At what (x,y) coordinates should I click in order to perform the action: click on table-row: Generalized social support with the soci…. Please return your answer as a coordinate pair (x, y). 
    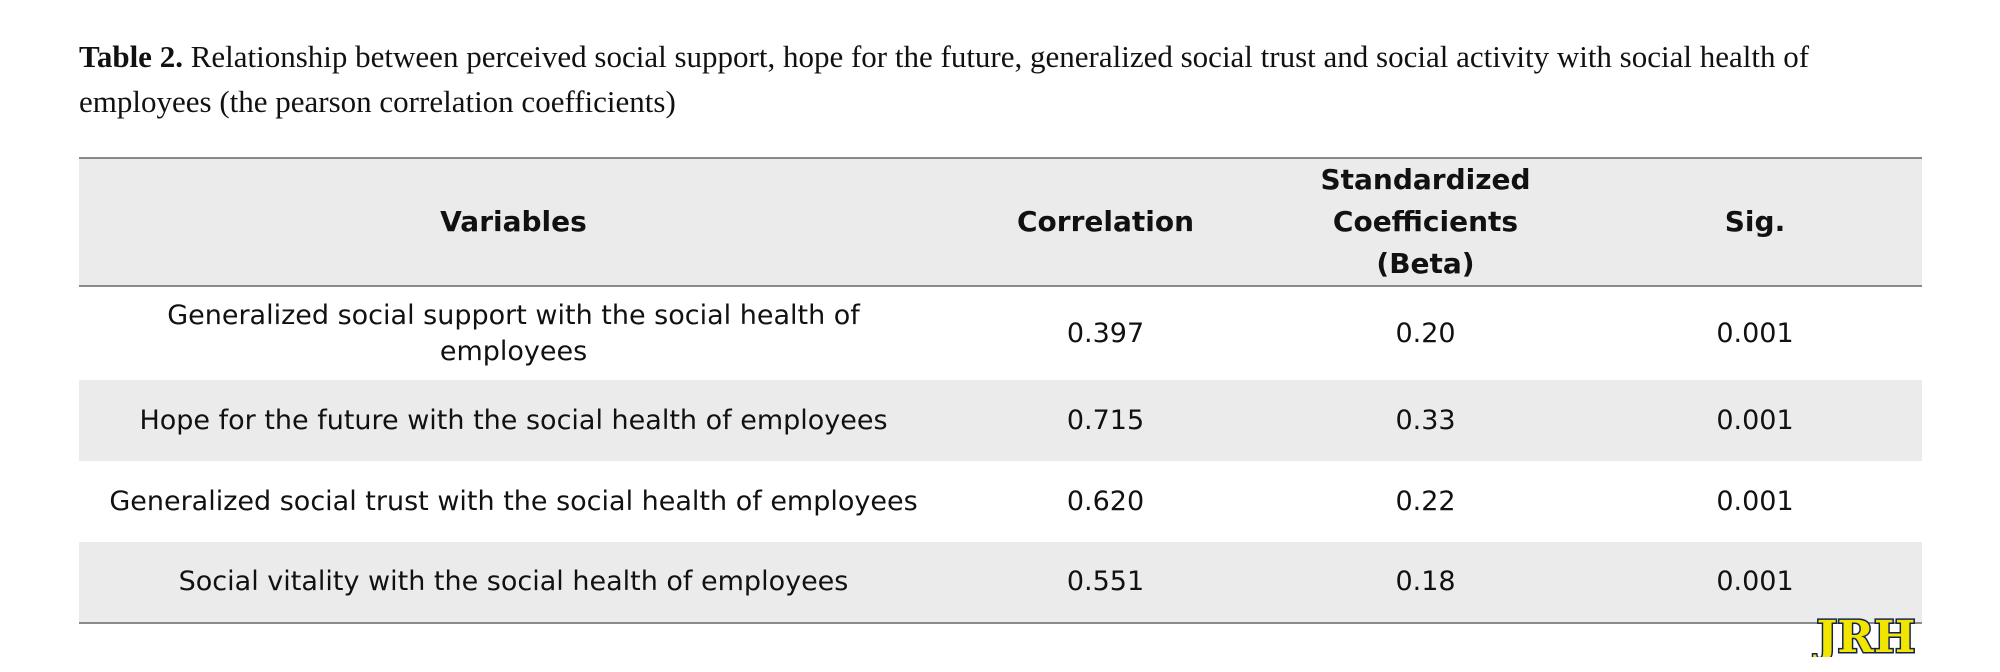
    Looking at the image, I should click on (1000, 333).